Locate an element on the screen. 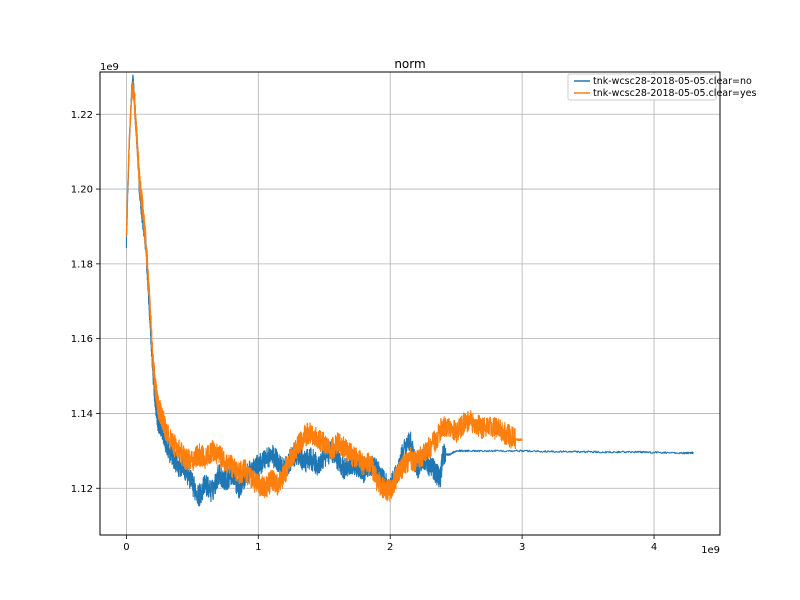  x-tick-label: 1 is located at coordinates (258, 547).